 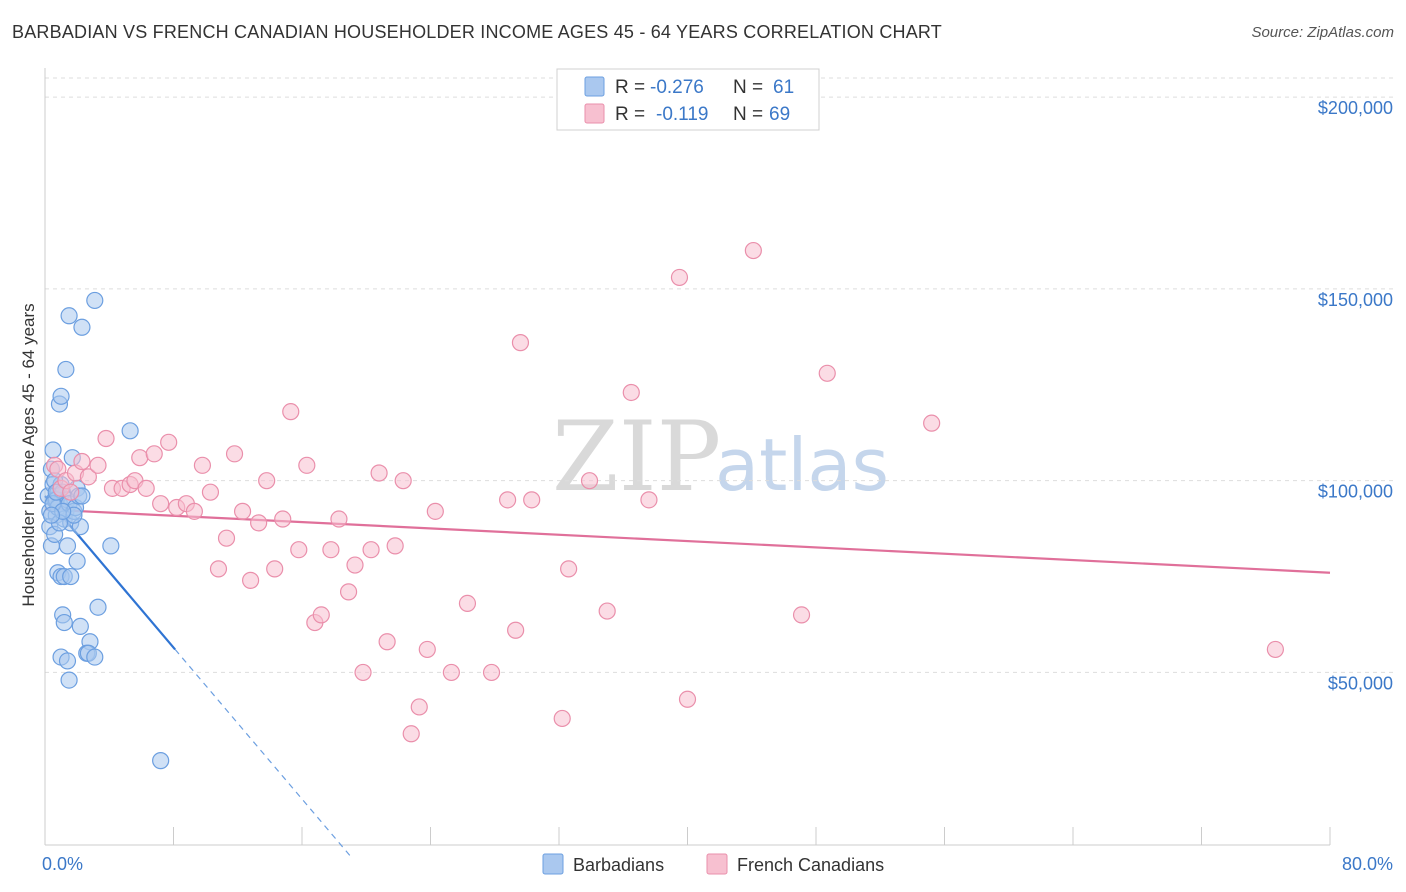 I want to click on legend-n-value-barbadians: 61, so click(x=783, y=87).